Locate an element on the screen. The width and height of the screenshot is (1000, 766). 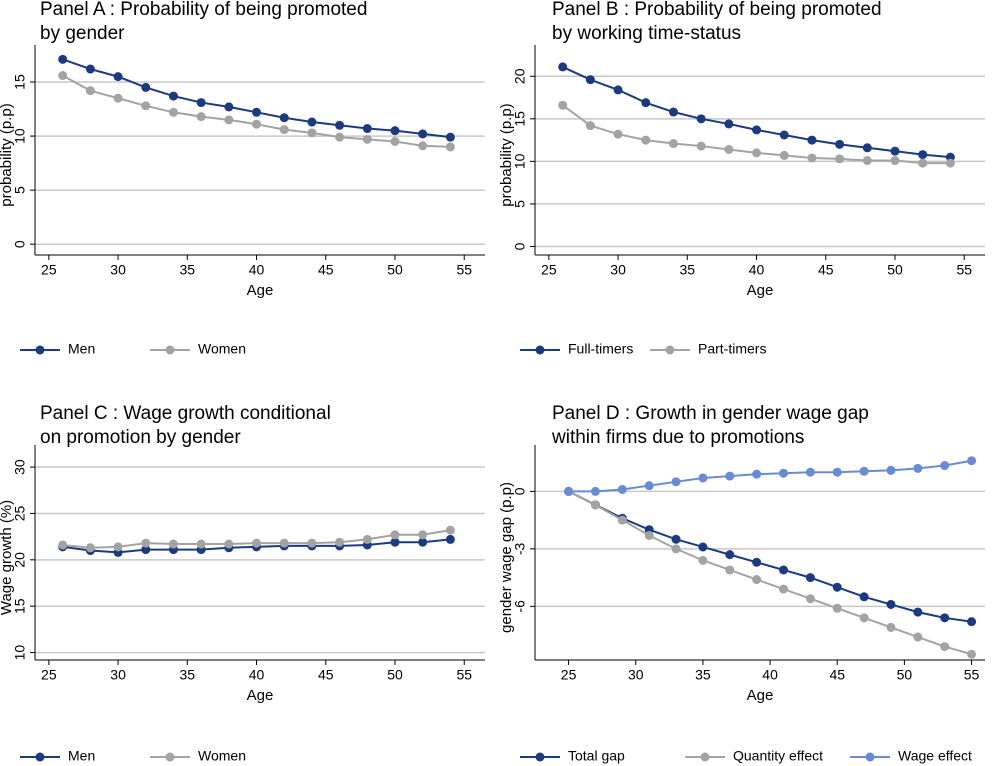
chart-title: by working time-status is located at coordinates (646, 33).